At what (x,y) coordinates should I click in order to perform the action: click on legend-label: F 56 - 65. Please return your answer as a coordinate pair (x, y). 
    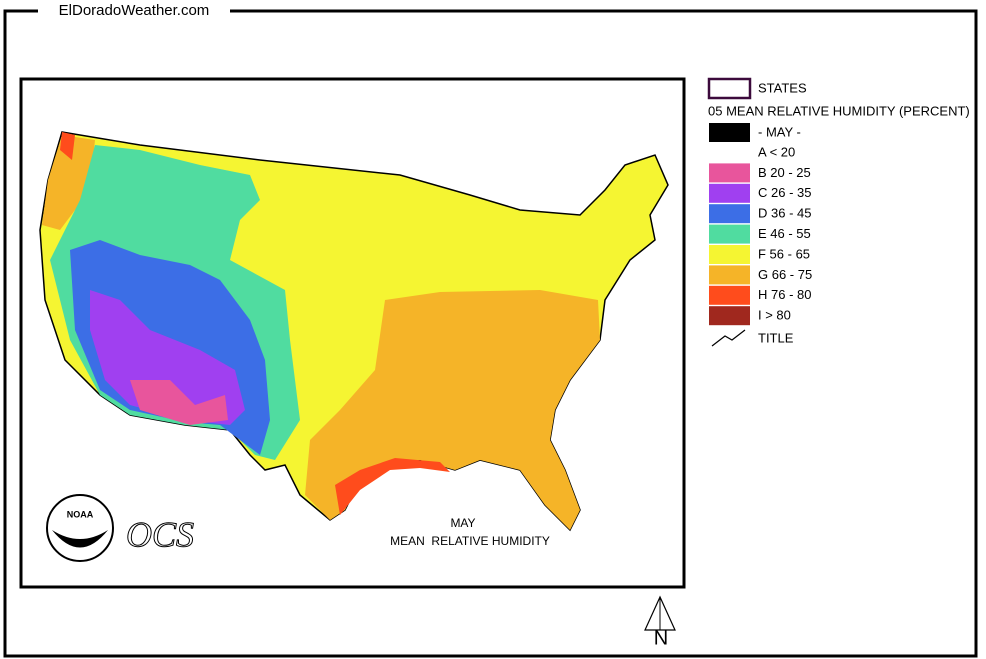
    Looking at the image, I should click on (784, 253).